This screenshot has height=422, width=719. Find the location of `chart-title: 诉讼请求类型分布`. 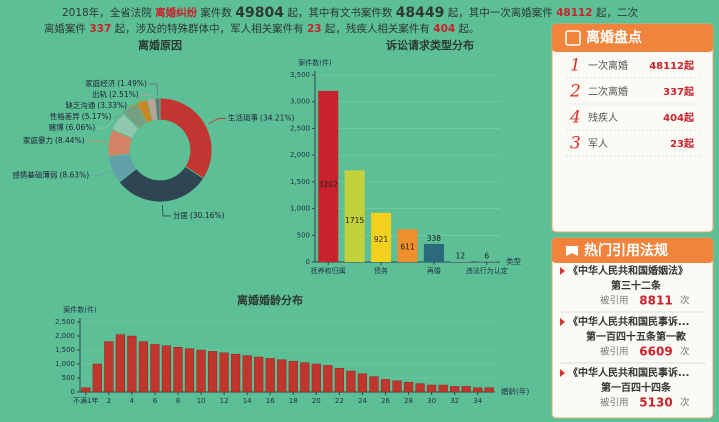

chart-title: 诉讼请求类型分布 is located at coordinates (430, 45).